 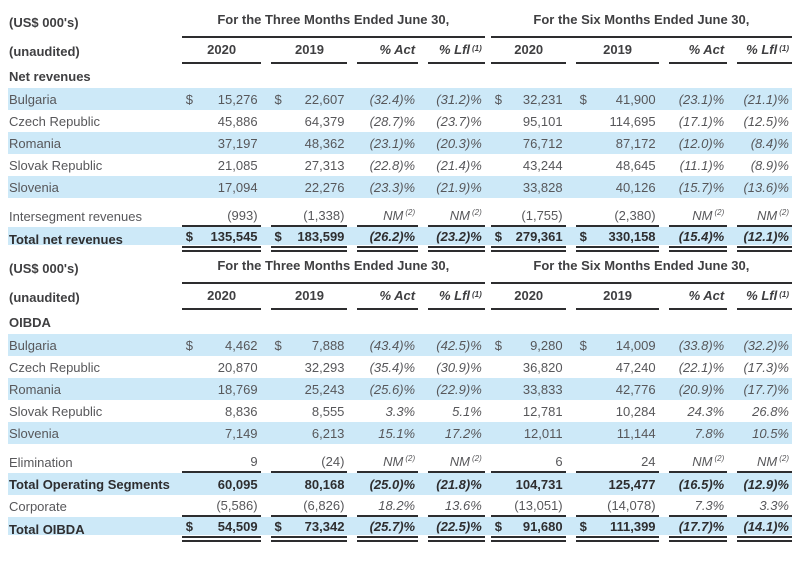 What do you see at coordinates (759, 389) in the screenshot?
I see `data-cell: (17.7)%` at bounding box center [759, 389].